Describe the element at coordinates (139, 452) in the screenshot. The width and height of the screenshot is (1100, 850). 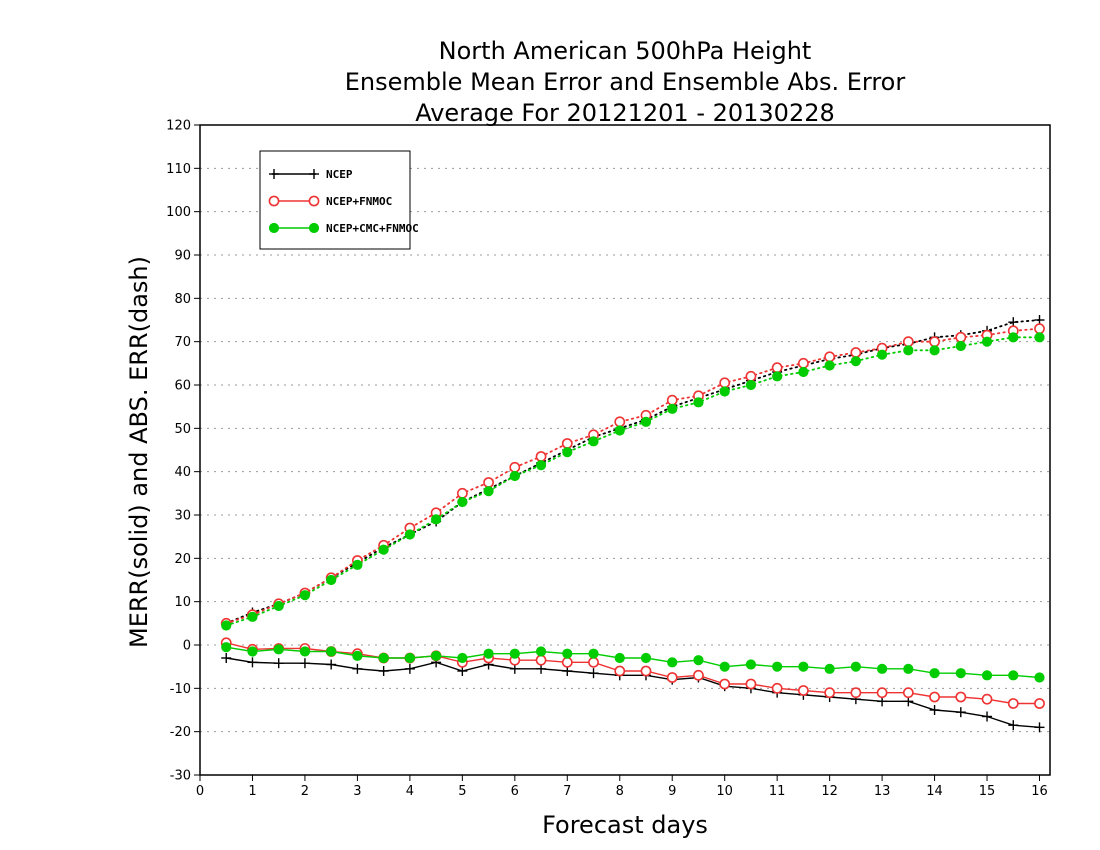
I see `y-axis-title: MERR(solid) and ABS. ERR(dash)` at that location.